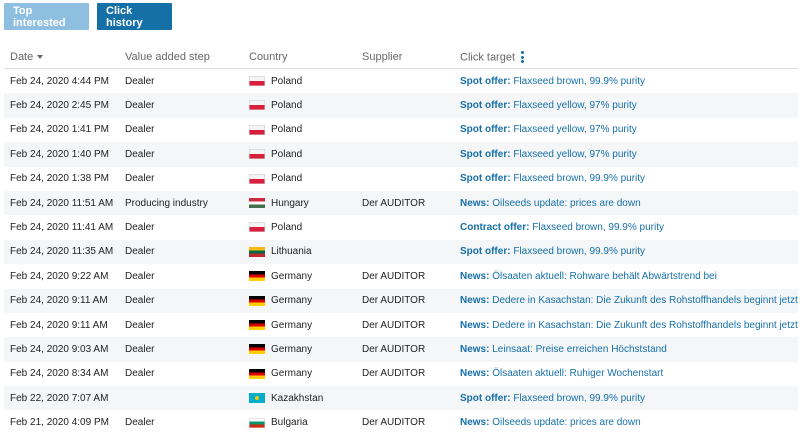 The height and width of the screenshot is (440, 800). Describe the element at coordinates (299, 398) in the screenshot. I see `cell-country: Kazakhstan` at that location.